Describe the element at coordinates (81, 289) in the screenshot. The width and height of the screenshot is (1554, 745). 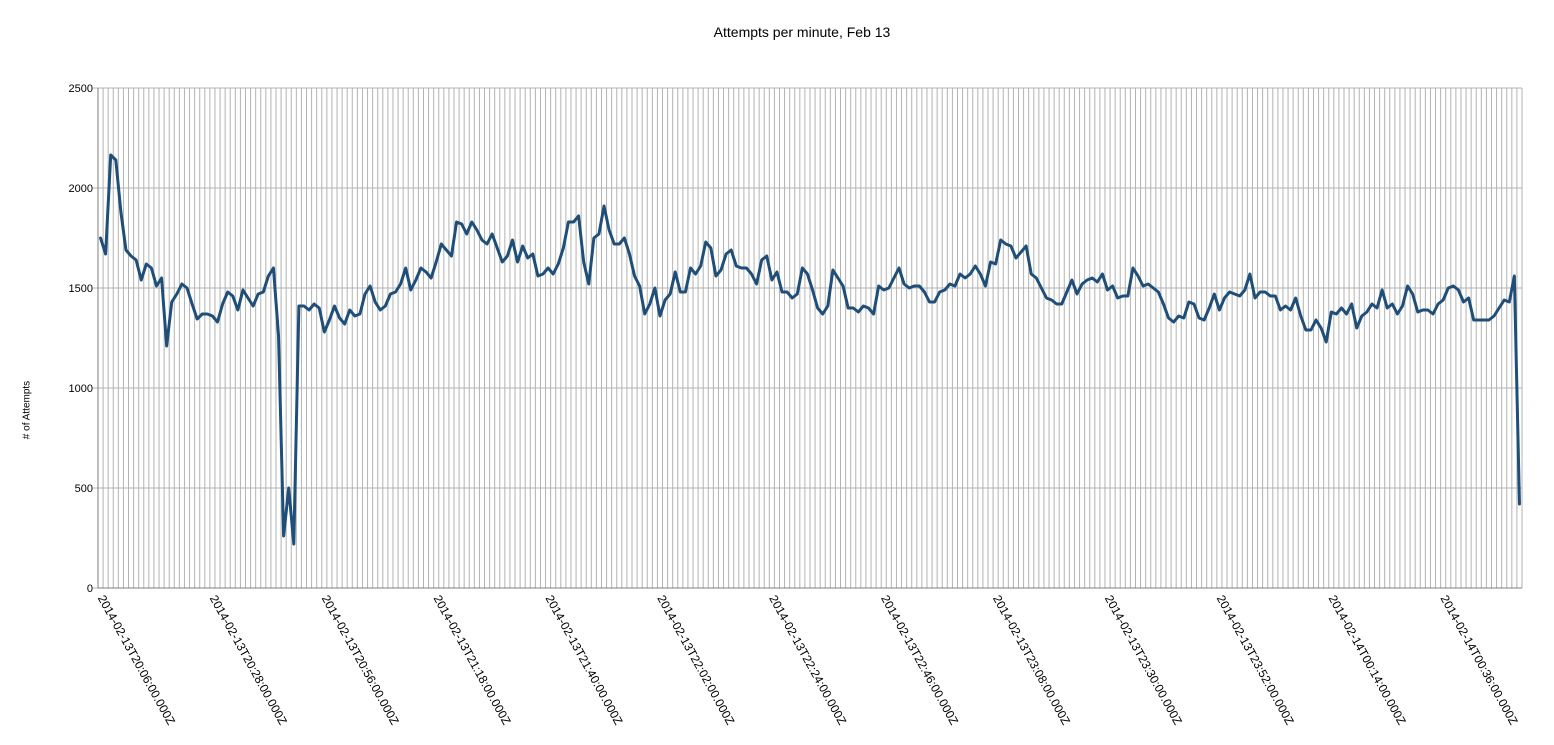
I see `y-tick-label: 1500` at that location.